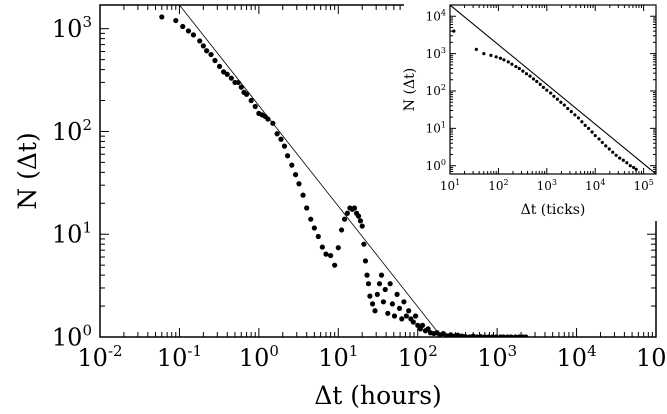 This screenshot has width=667, height=414. Describe the element at coordinates (338, 357) in the screenshot. I see `main-x-tick-label: 10¹` at that location.